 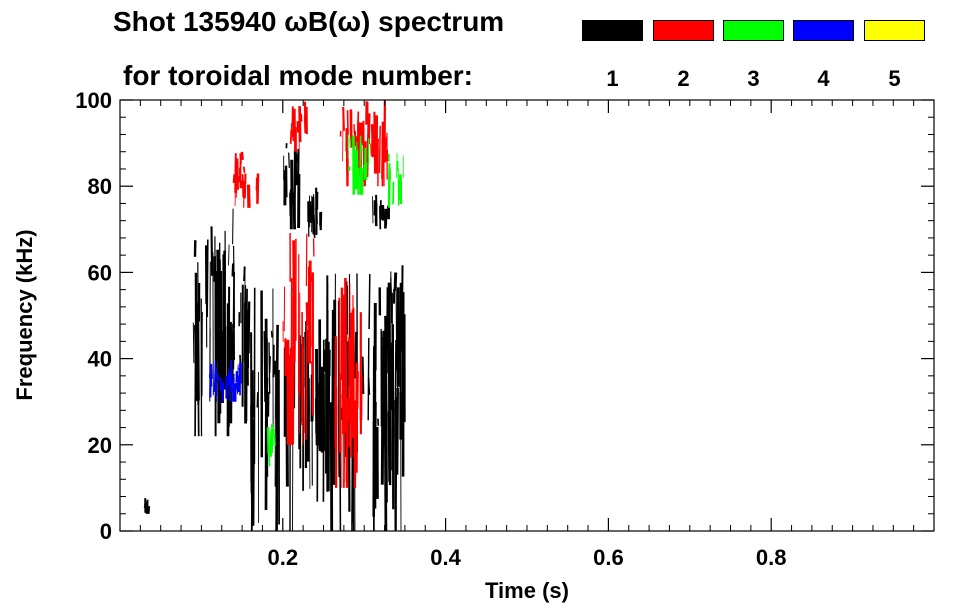 What do you see at coordinates (24, 314) in the screenshot?
I see `y-axis-label: Frequency (kHz)` at bounding box center [24, 314].